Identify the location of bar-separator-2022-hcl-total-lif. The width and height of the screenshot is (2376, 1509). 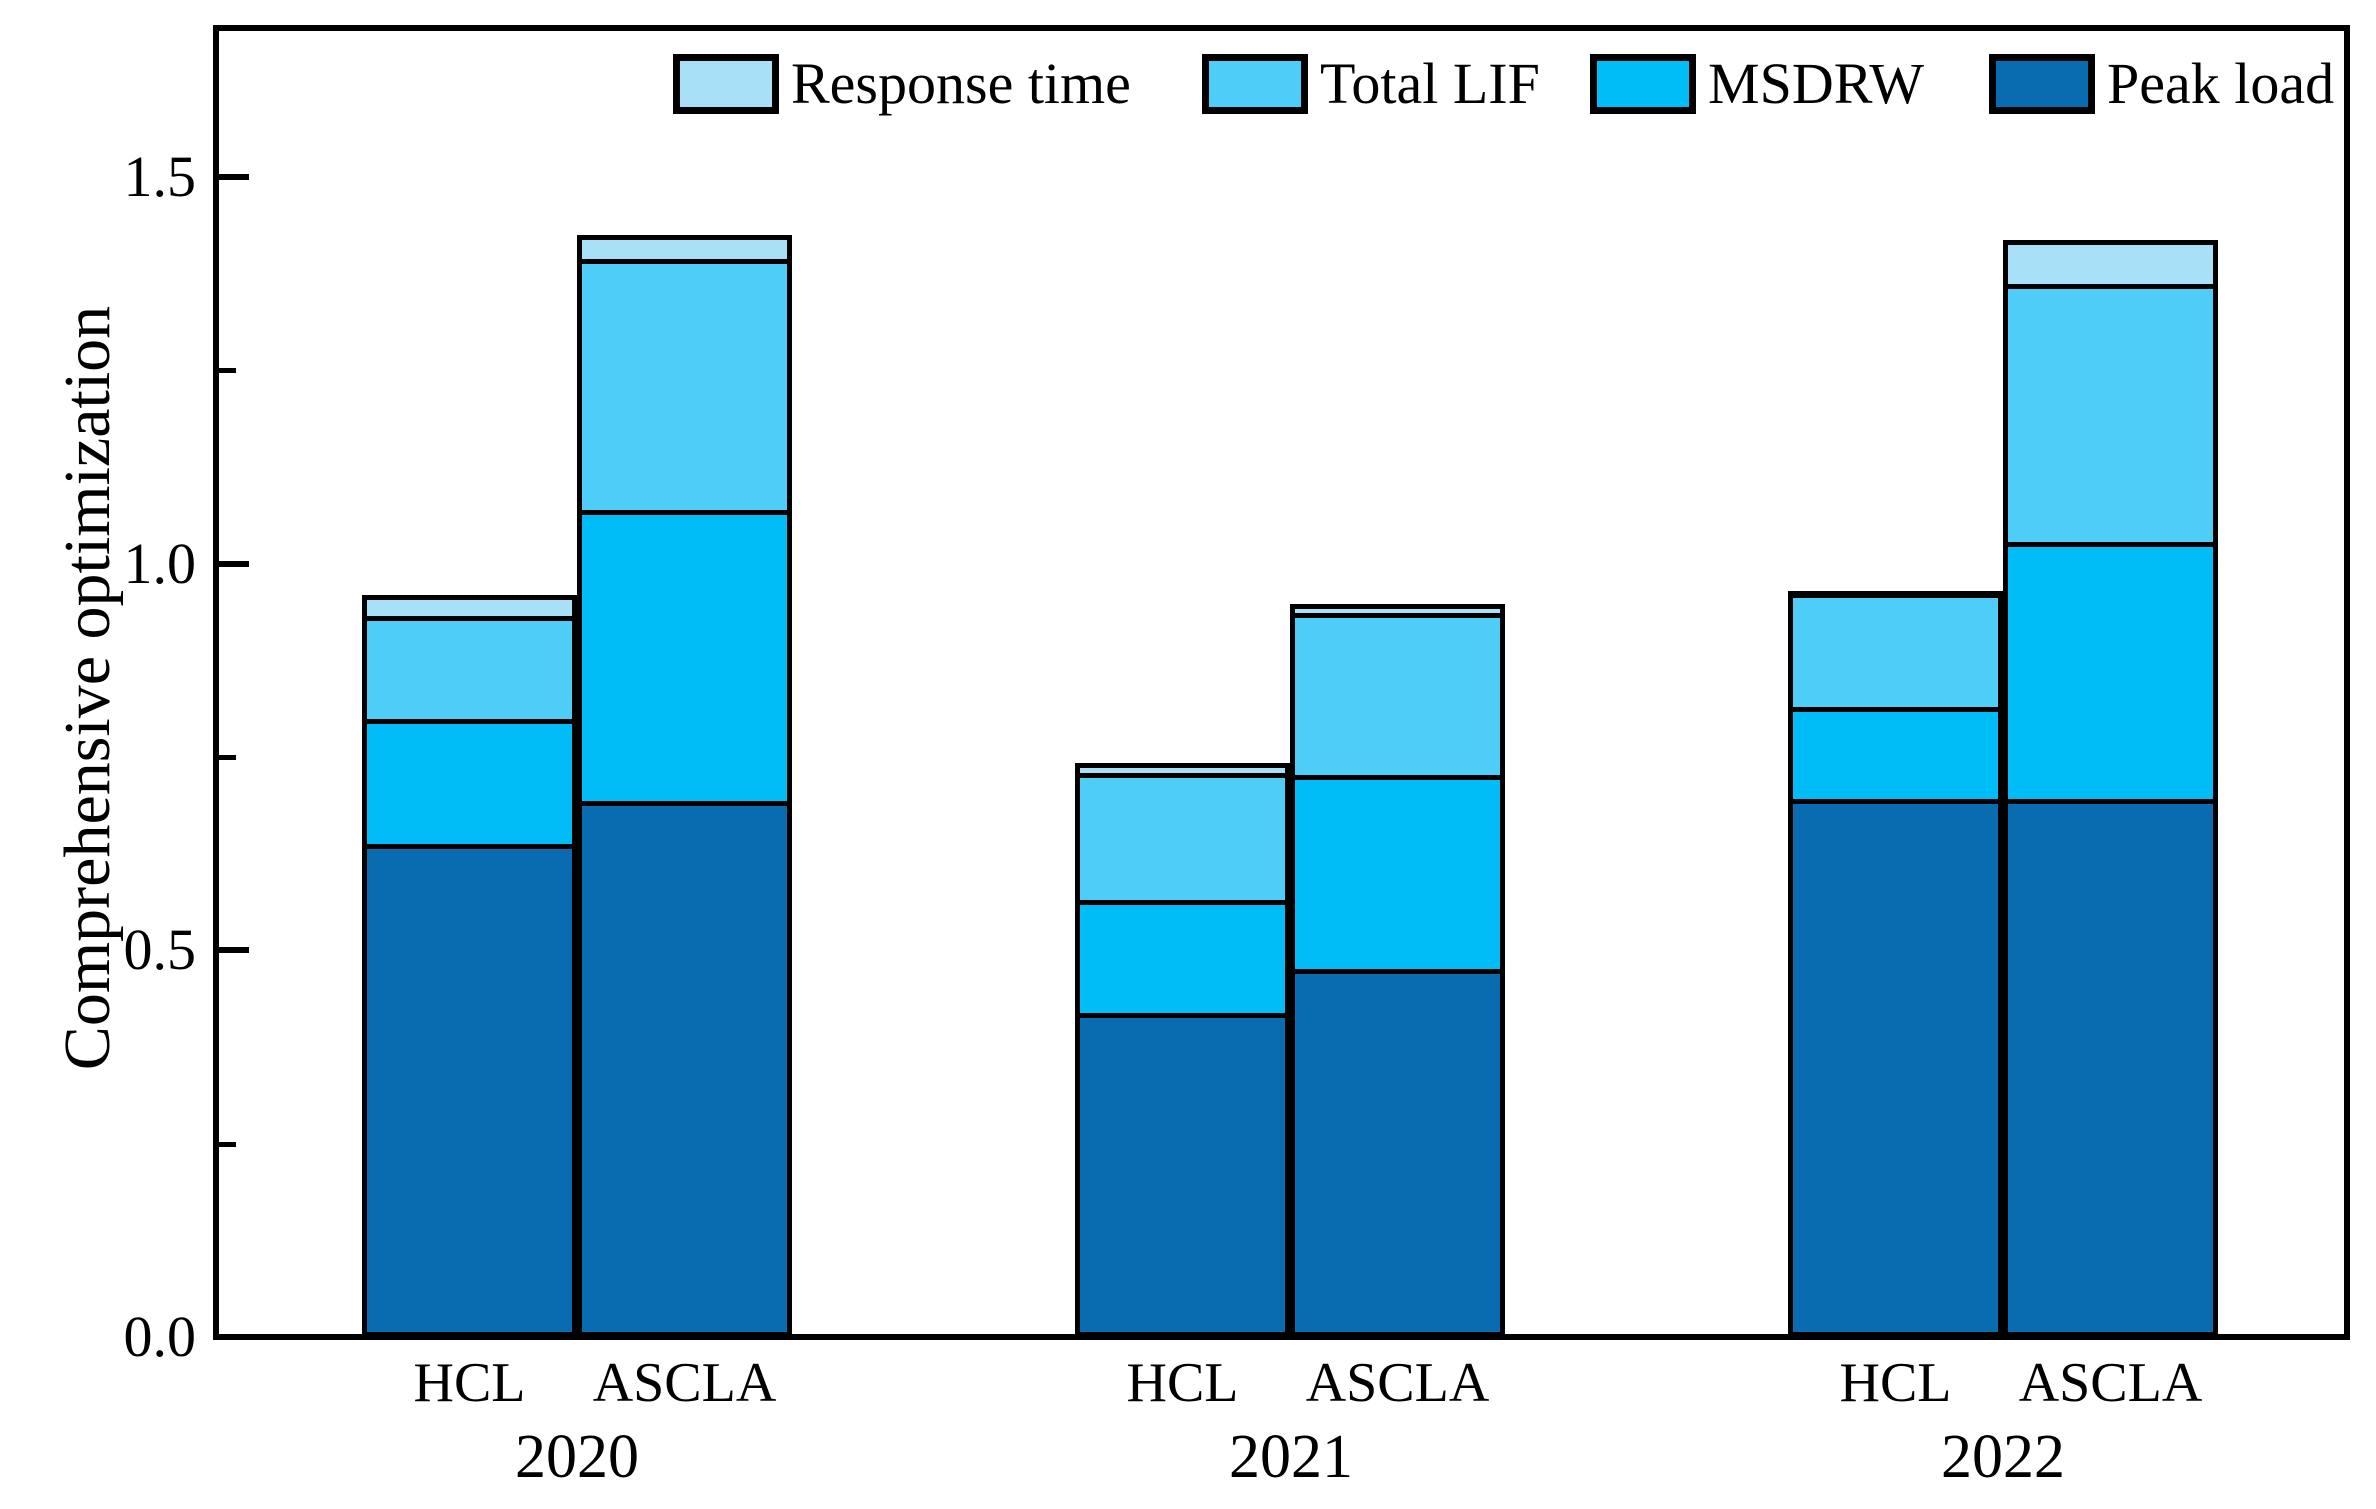
(1895, 595).